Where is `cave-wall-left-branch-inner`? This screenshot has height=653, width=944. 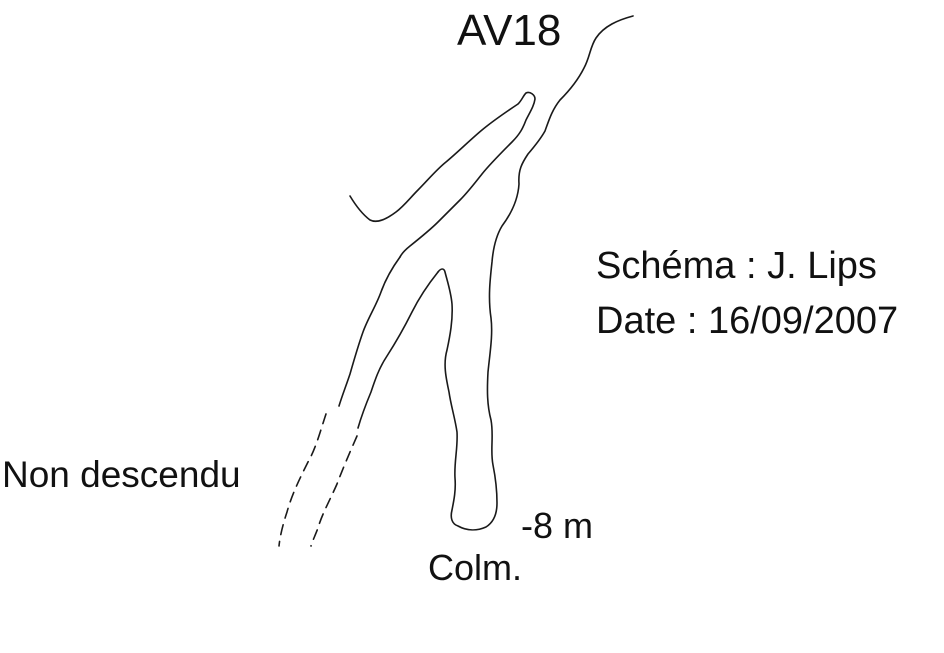
cave-wall-left-branch-inner is located at coordinates (398, 350).